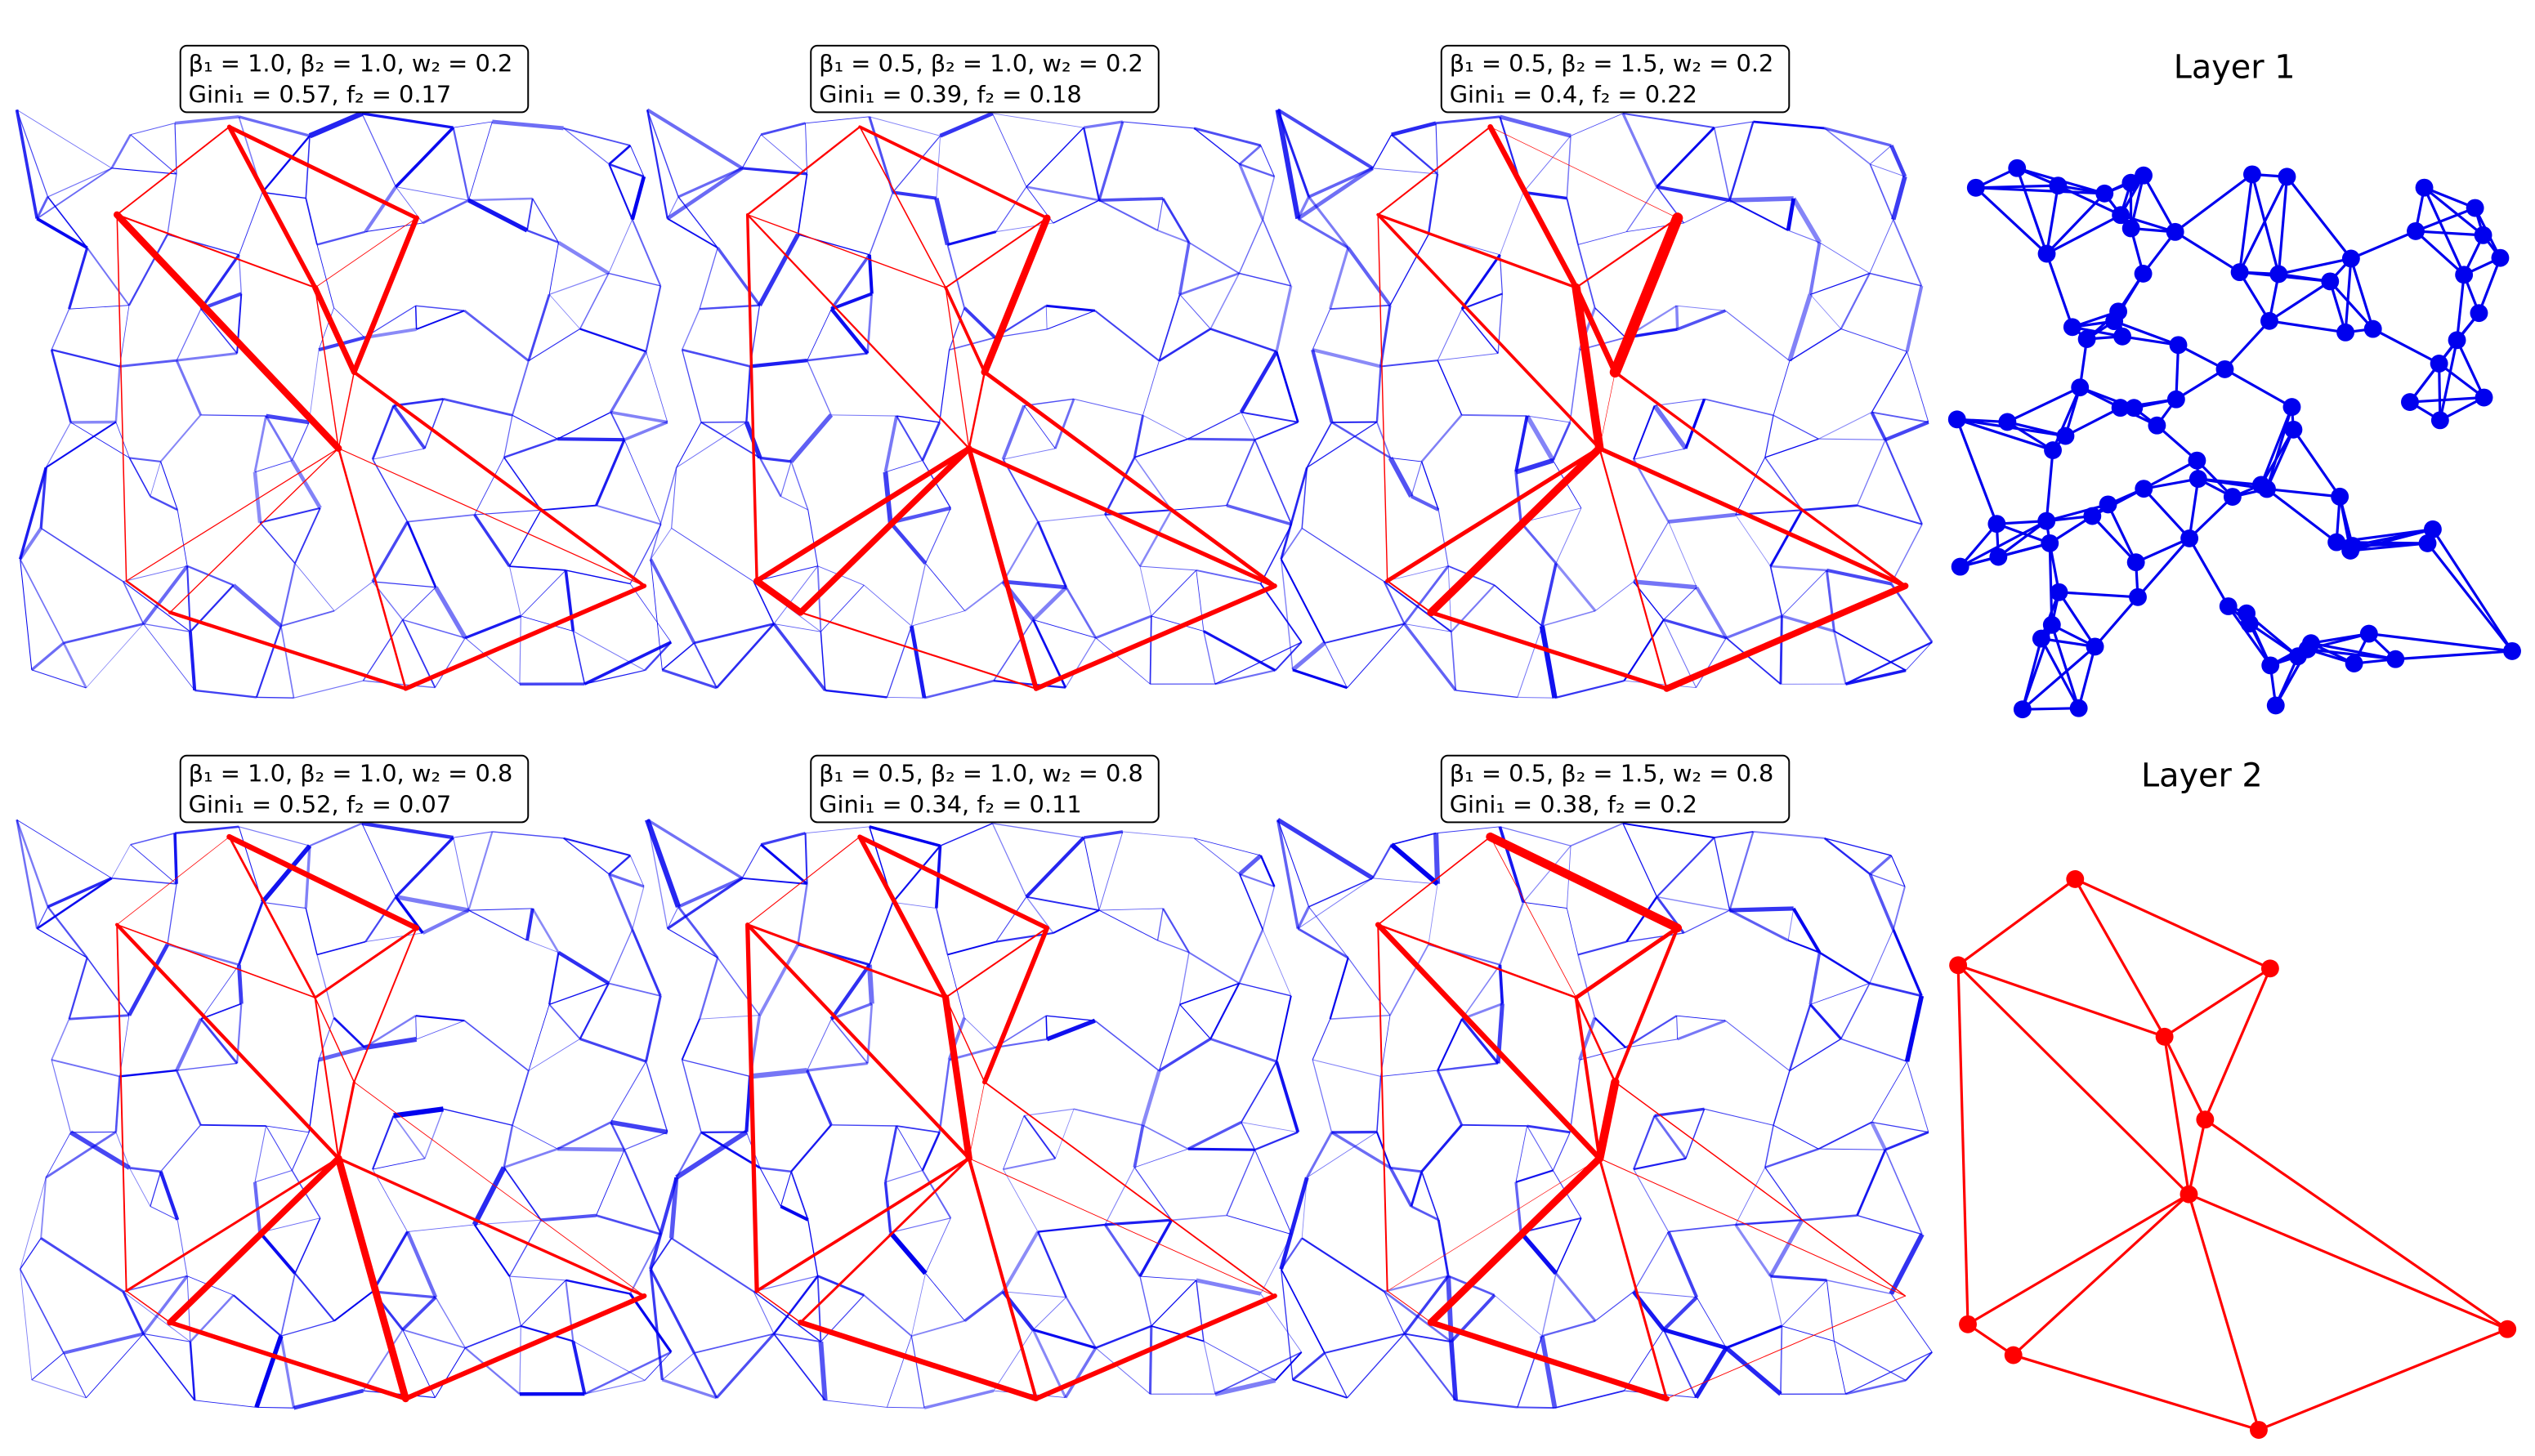 This screenshot has height=1456, width=2535. I want to click on panel-label: β₁ = 0.5, β₂ = 1.0, w₂ = 0.2, so click(981, 64).